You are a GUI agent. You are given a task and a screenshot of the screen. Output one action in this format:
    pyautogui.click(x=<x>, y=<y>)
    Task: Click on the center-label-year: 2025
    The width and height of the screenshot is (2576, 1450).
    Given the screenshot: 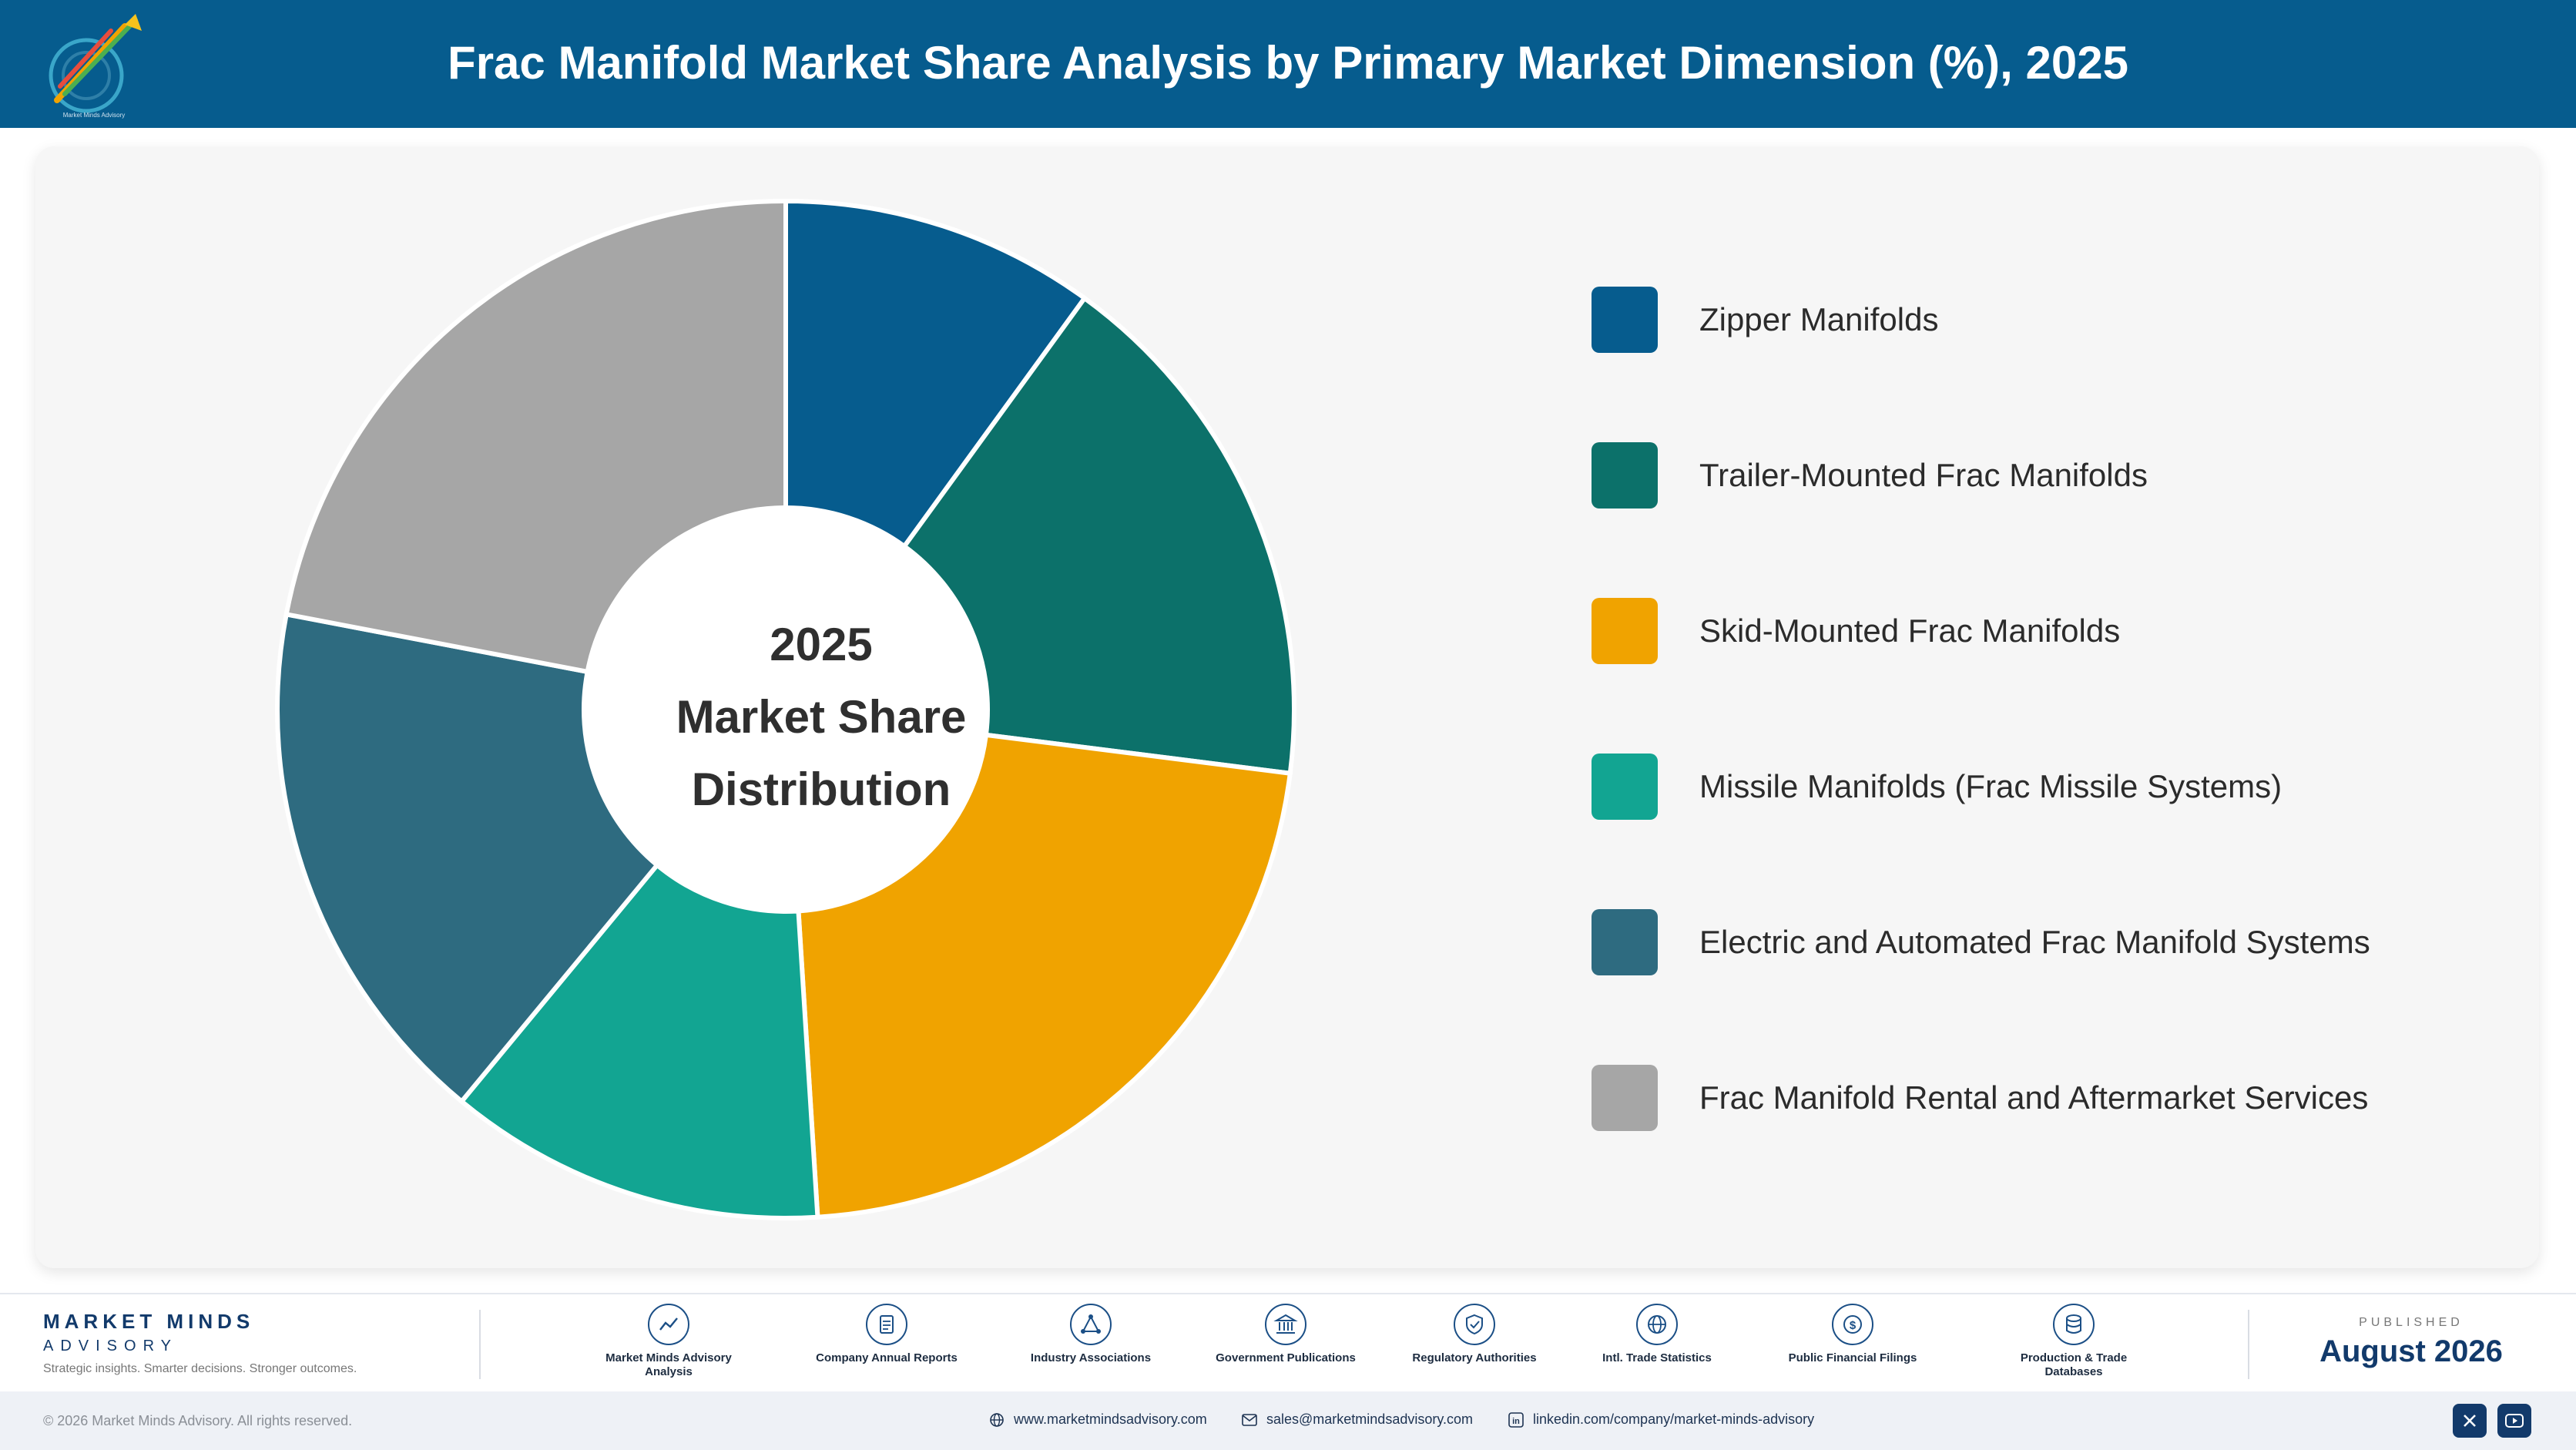 What is the action you would take?
    pyautogui.click(x=821, y=644)
    